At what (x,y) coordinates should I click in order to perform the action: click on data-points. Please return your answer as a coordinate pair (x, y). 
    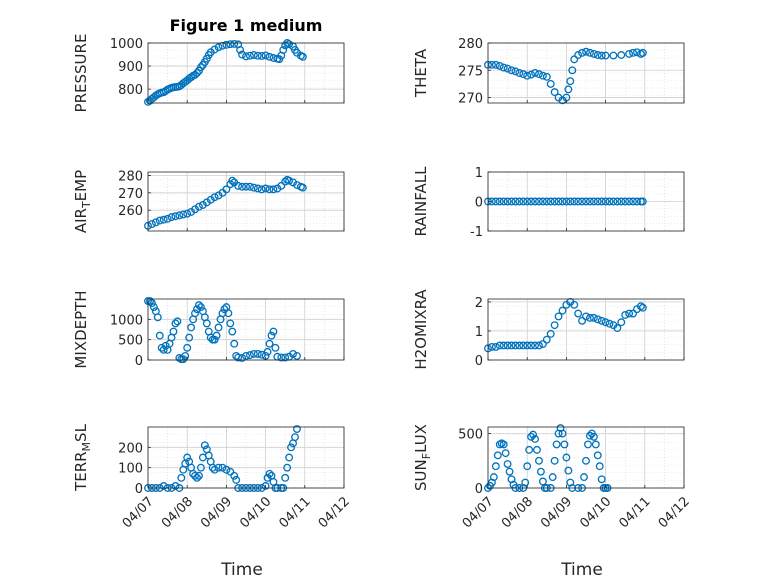
    Looking at the image, I should click on (222, 330).